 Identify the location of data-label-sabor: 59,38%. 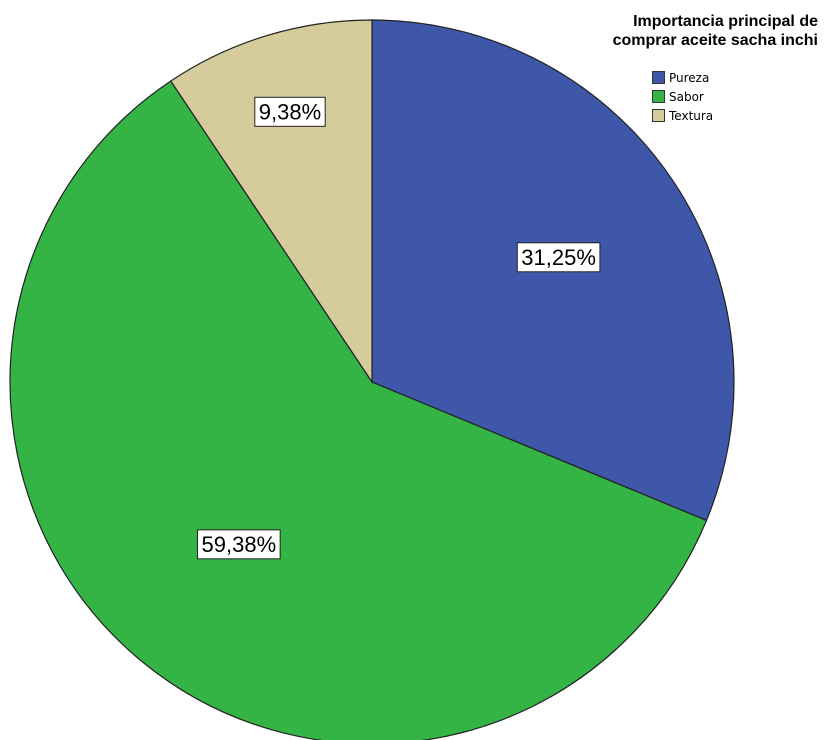
(239, 544).